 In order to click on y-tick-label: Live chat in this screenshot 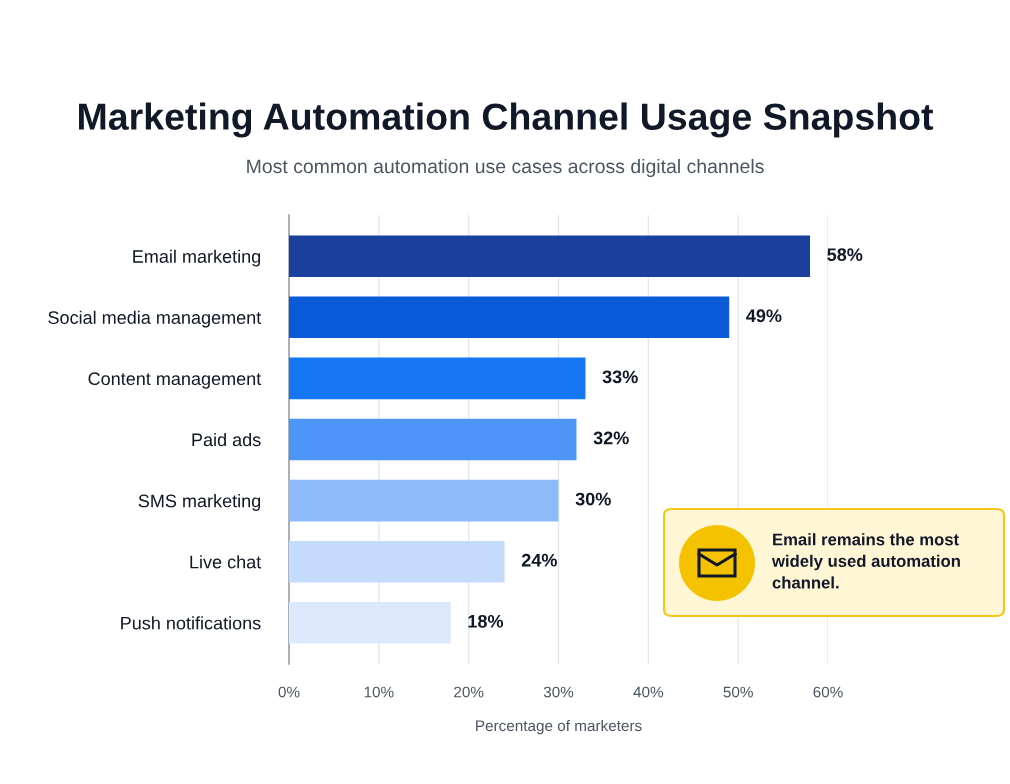, I will do `click(226, 562)`.